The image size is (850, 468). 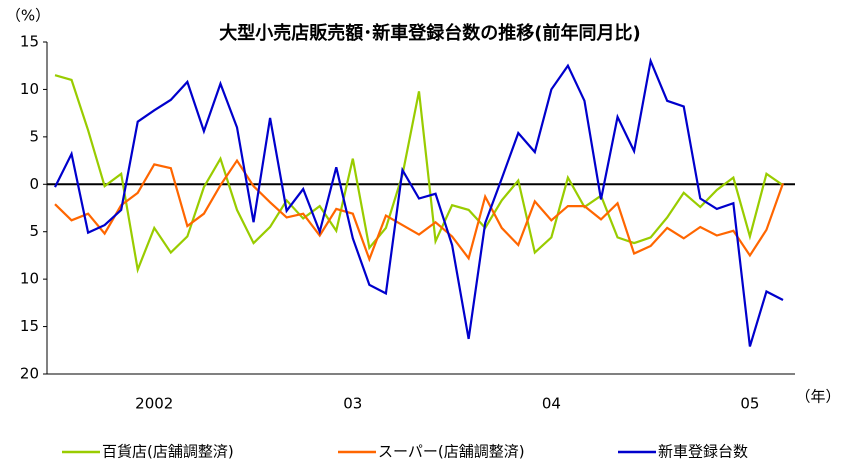 I want to click on legend-label: スーパー(店舗調整済), so click(x=451, y=452).